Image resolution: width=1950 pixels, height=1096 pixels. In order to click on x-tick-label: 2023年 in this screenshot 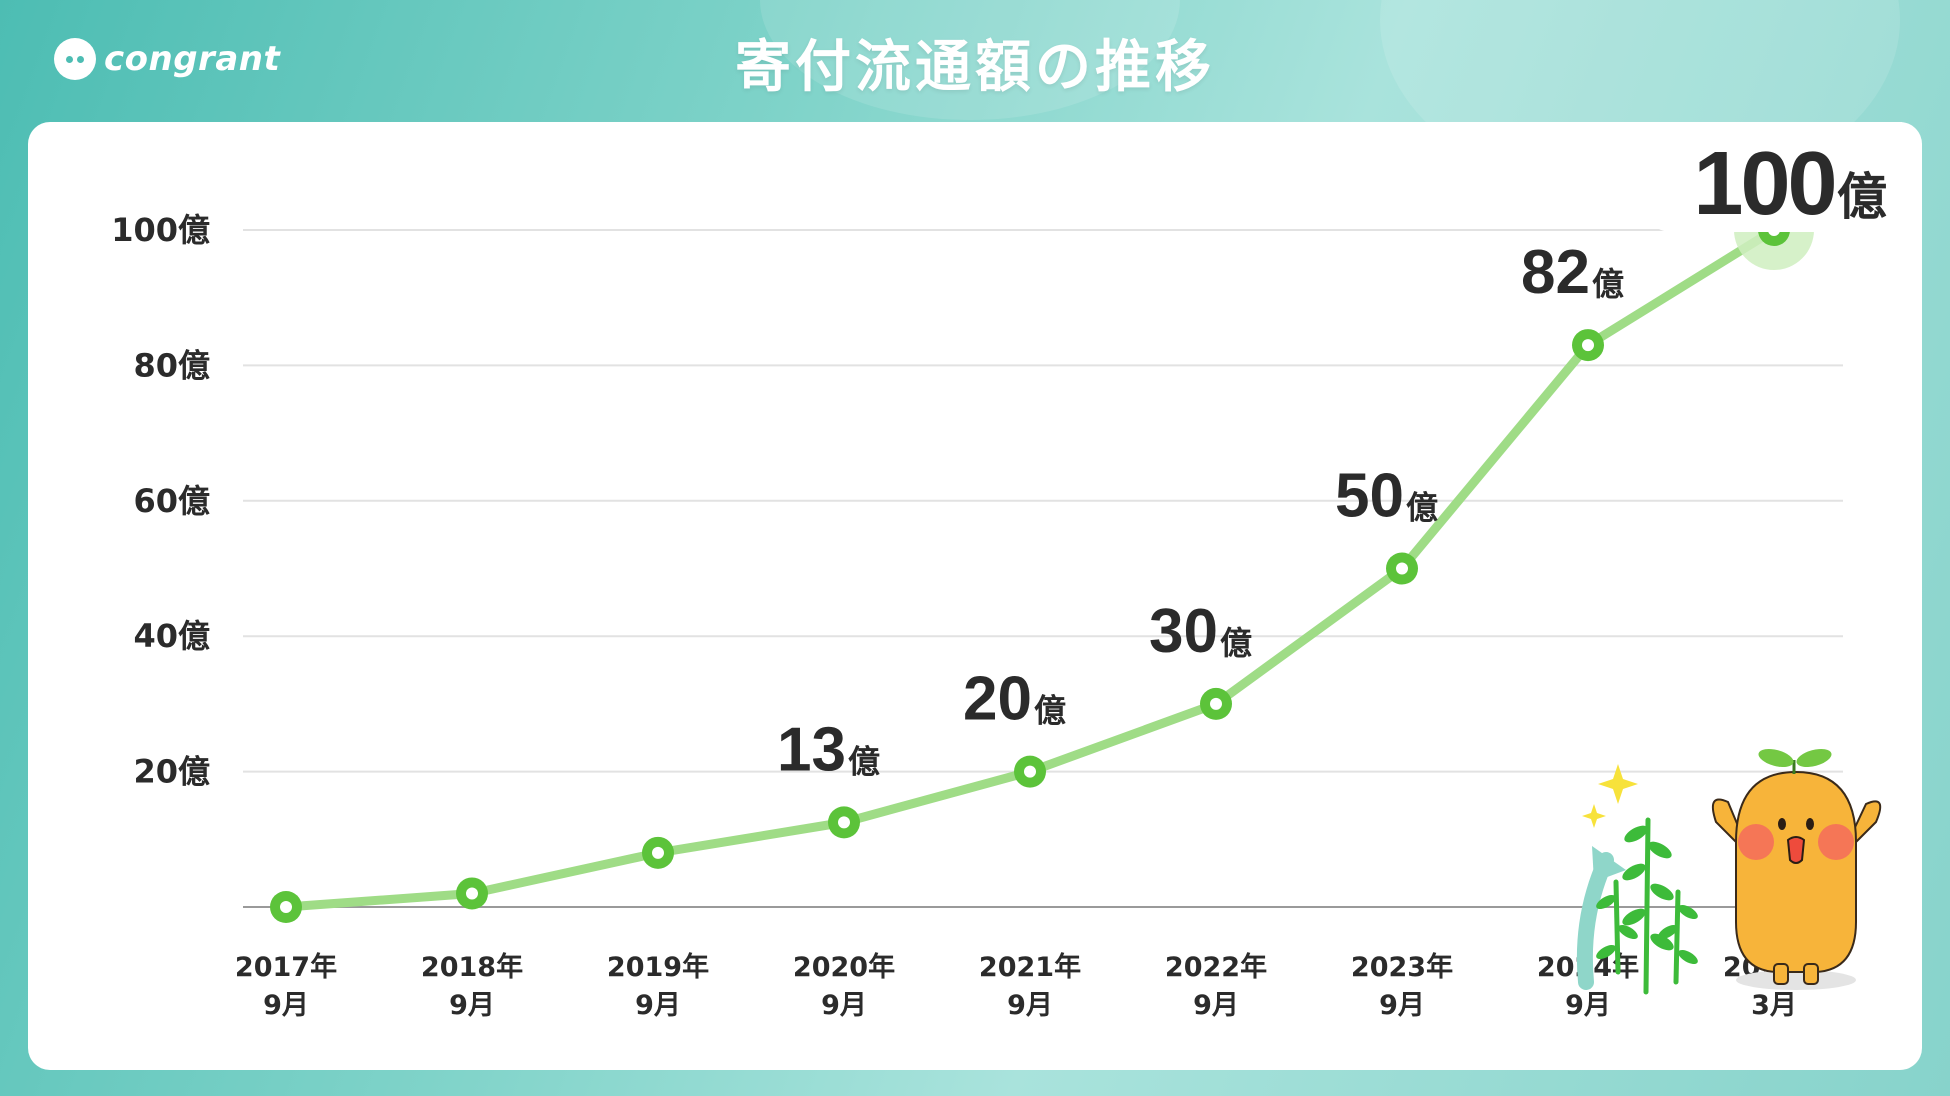, I will do `click(1402, 967)`.